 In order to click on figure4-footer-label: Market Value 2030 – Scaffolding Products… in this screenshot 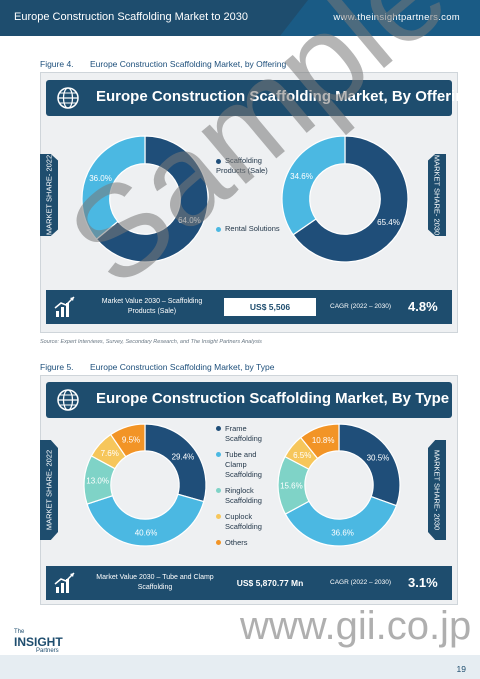, I will do `click(152, 306)`.